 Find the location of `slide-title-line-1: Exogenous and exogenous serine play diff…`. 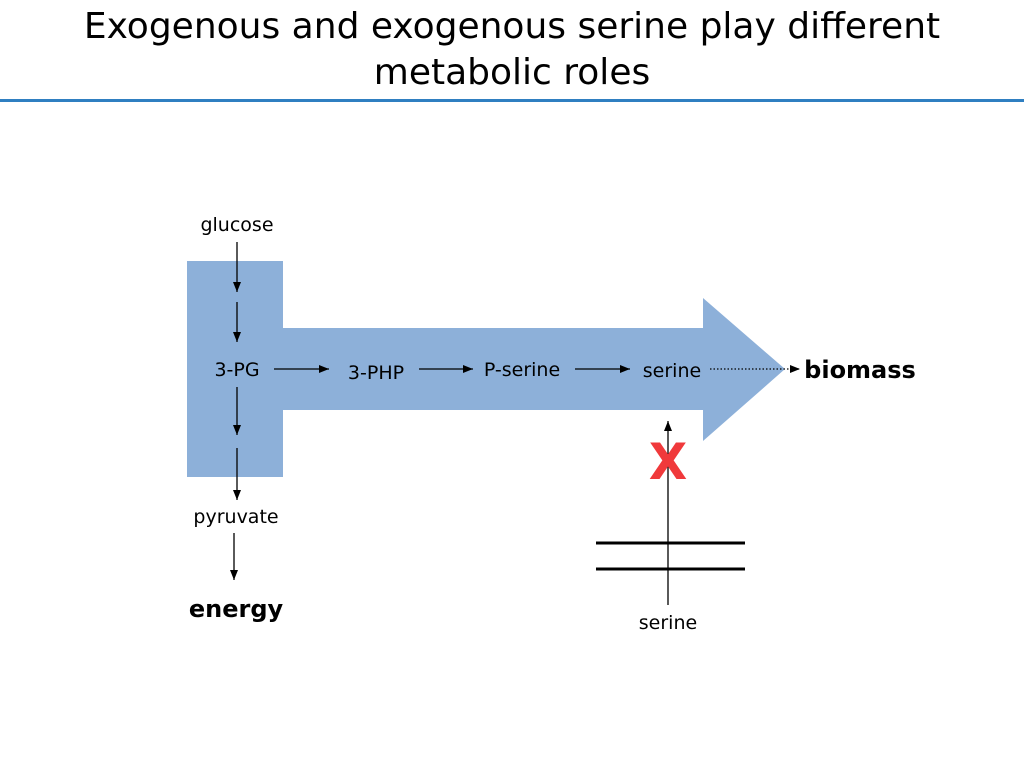

slide-title-line-1: Exogenous and exogenous serine play diff… is located at coordinates (512, 26).